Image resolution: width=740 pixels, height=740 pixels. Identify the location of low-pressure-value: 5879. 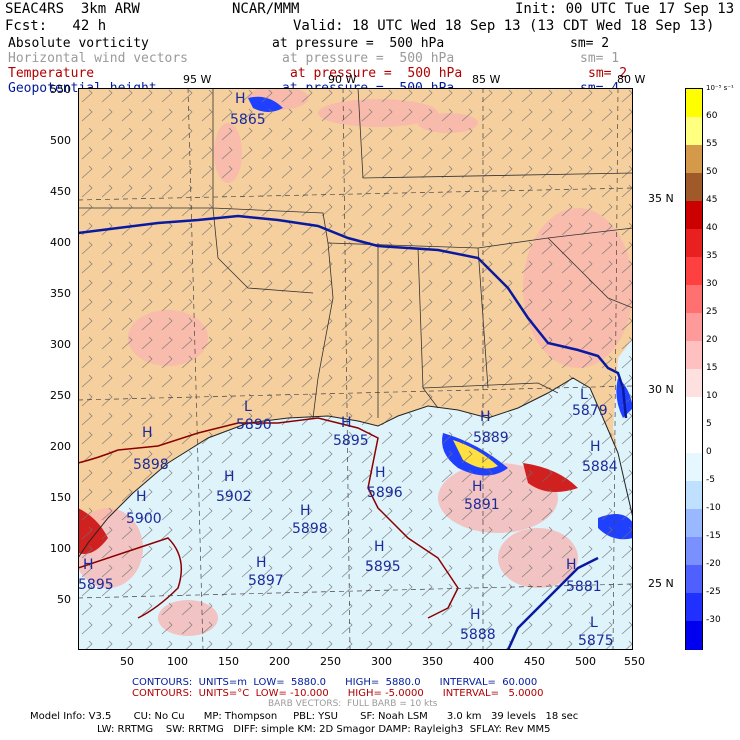
(590, 411).